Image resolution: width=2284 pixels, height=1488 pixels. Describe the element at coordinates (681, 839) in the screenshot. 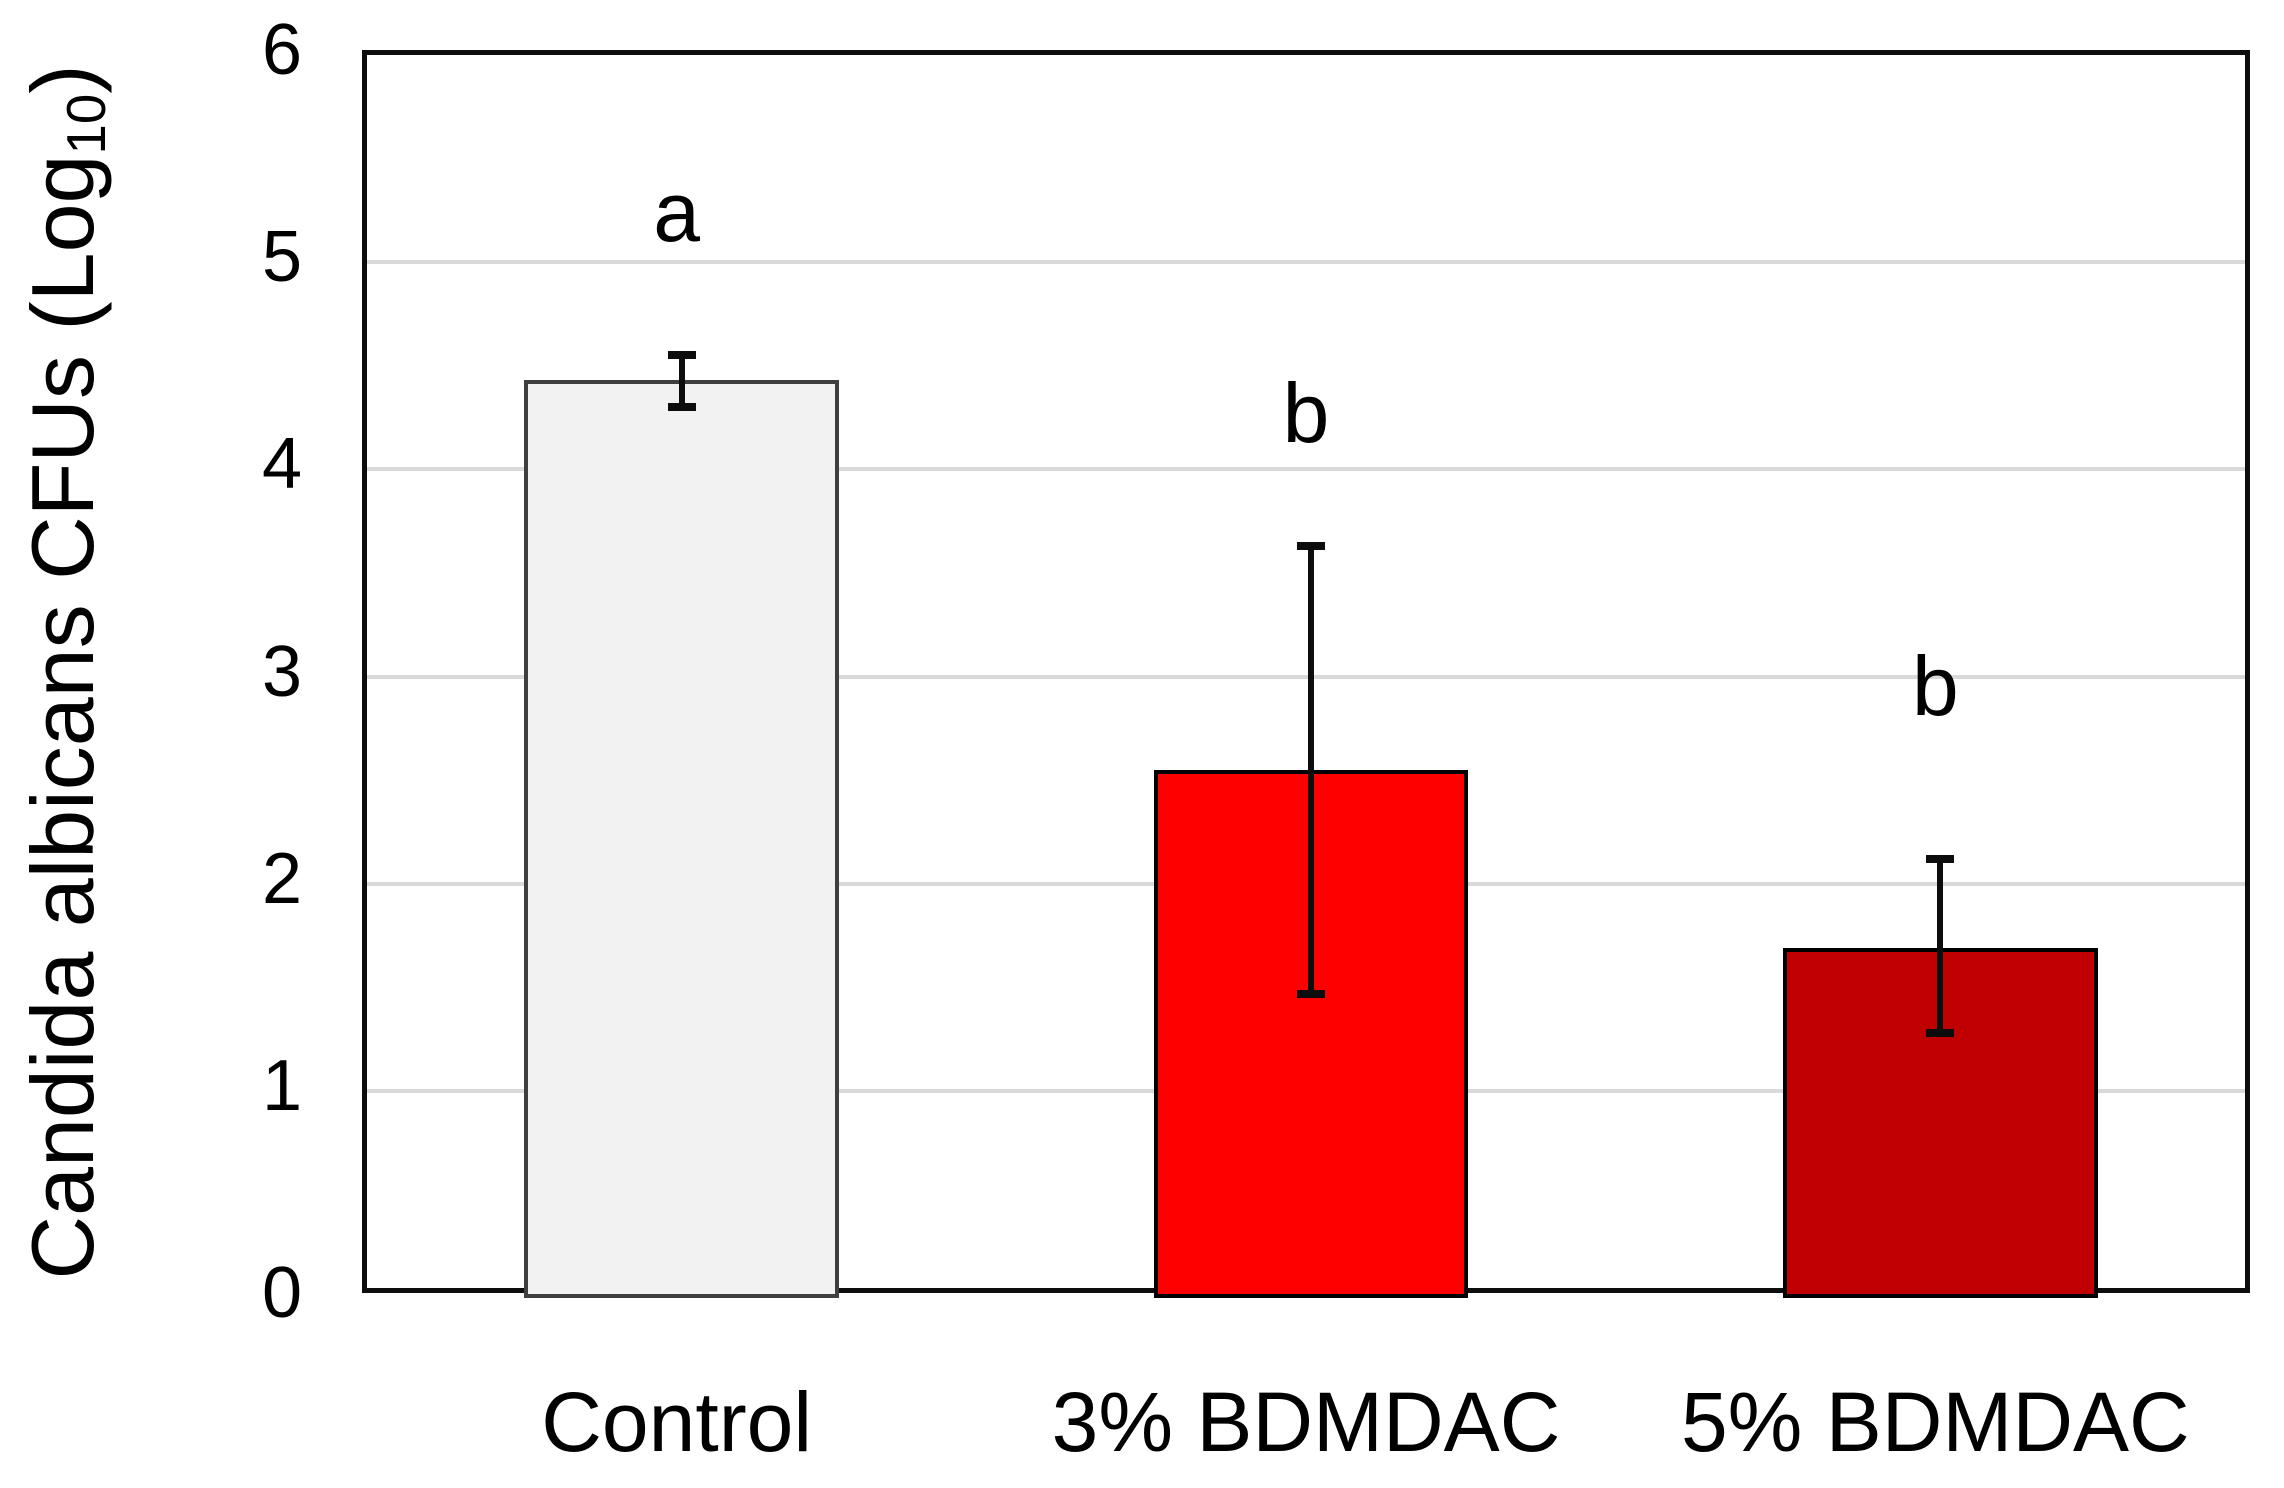

I see `bar-control` at that location.